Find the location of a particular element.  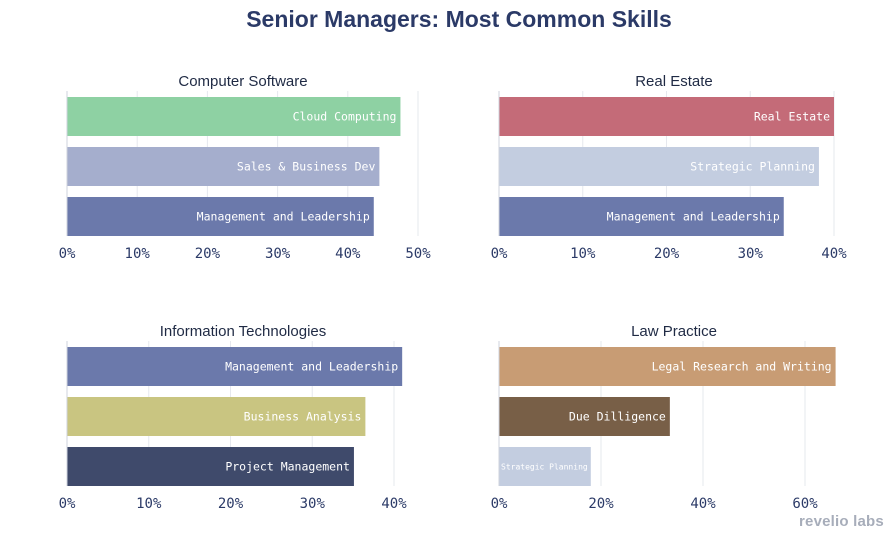

tick-label: 50% is located at coordinates (418, 254).